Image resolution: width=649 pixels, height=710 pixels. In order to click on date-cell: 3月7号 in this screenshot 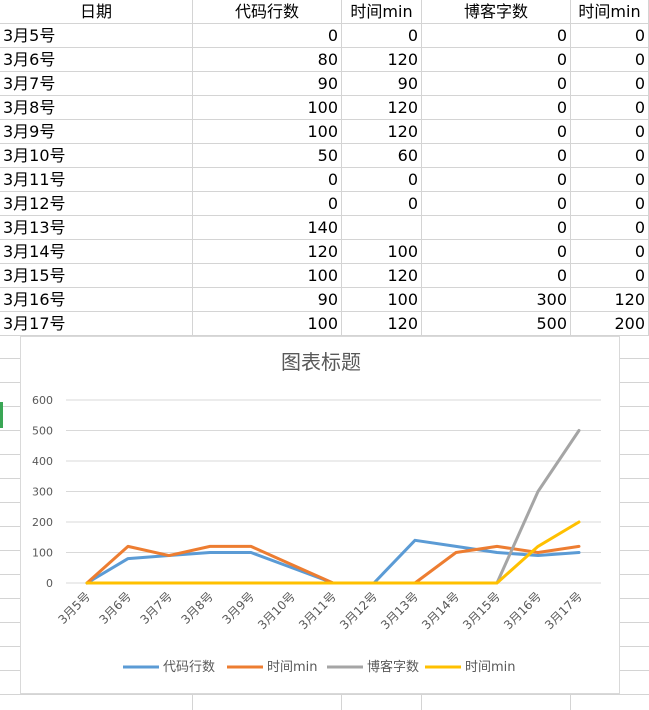, I will do `click(96, 84)`.